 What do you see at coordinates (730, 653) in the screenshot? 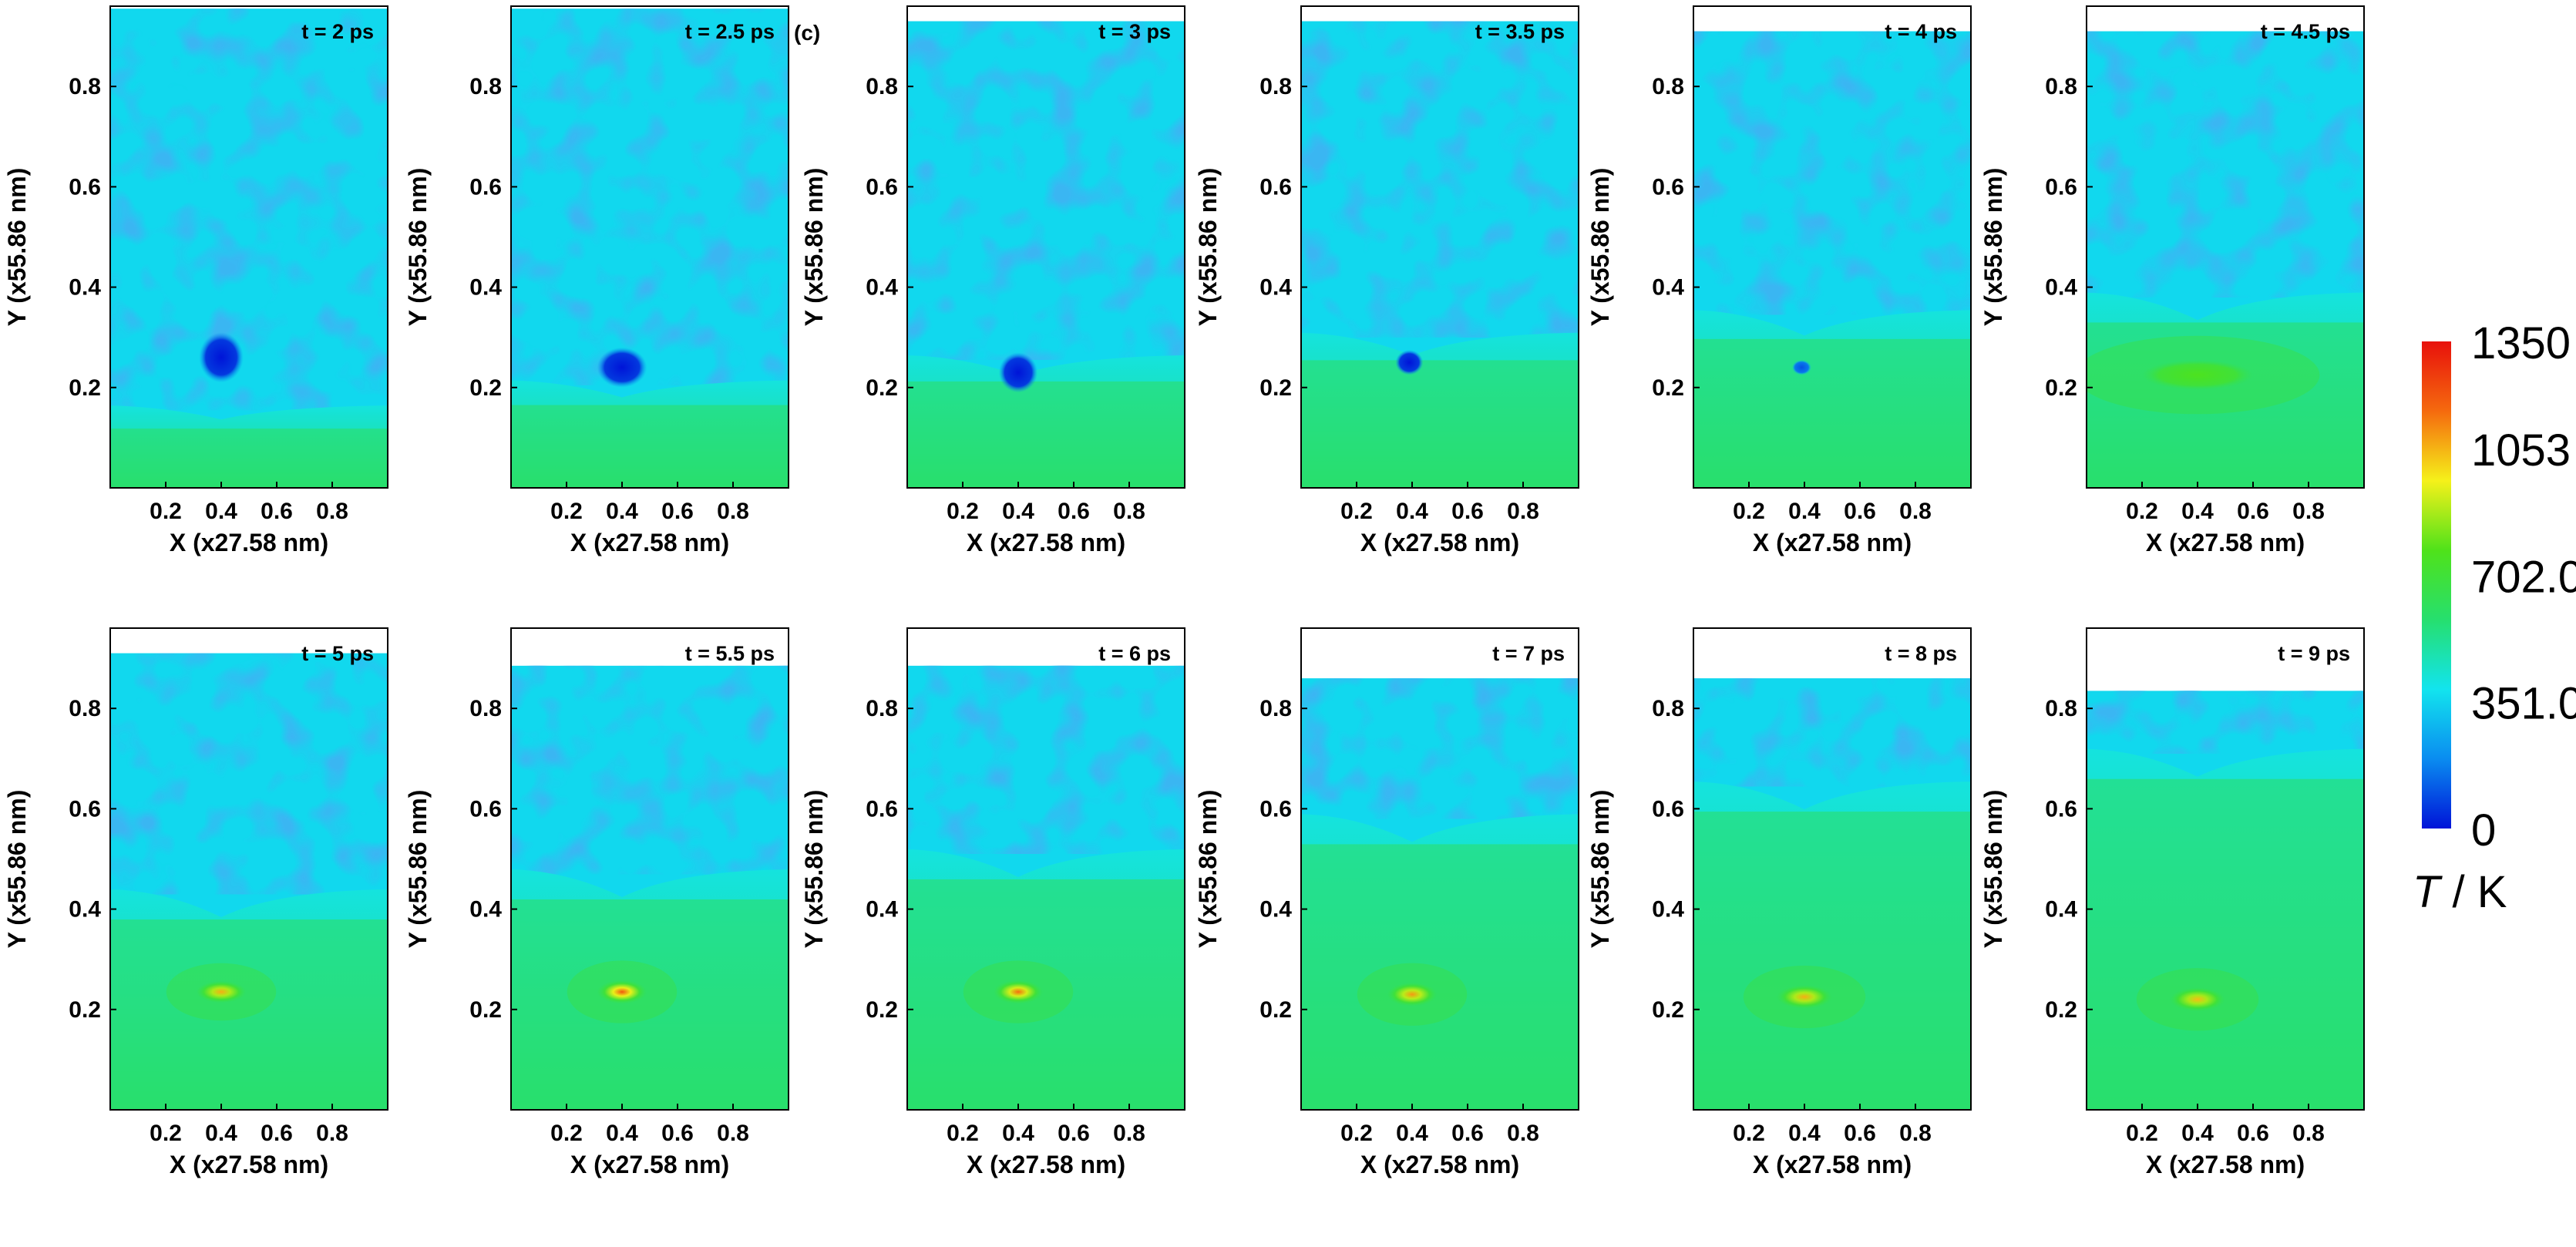
I see `time-label: t = 5.5 ps` at bounding box center [730, 653].